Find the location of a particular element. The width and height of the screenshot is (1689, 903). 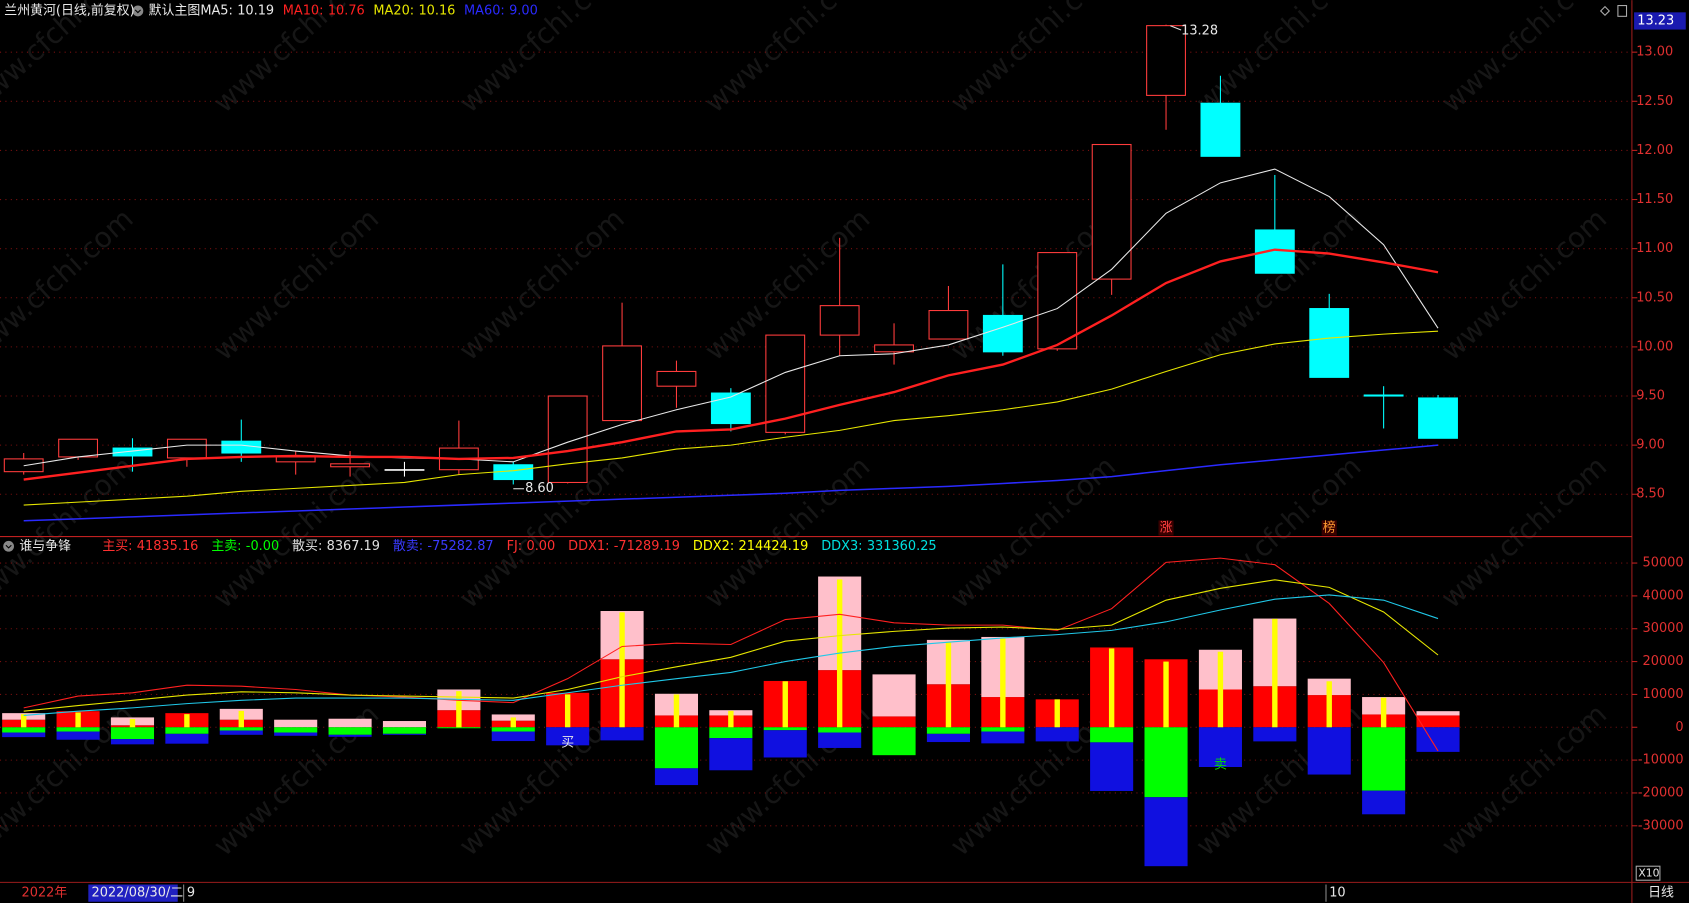

high-label: 13.28 is located at coordinates (1199, 31).